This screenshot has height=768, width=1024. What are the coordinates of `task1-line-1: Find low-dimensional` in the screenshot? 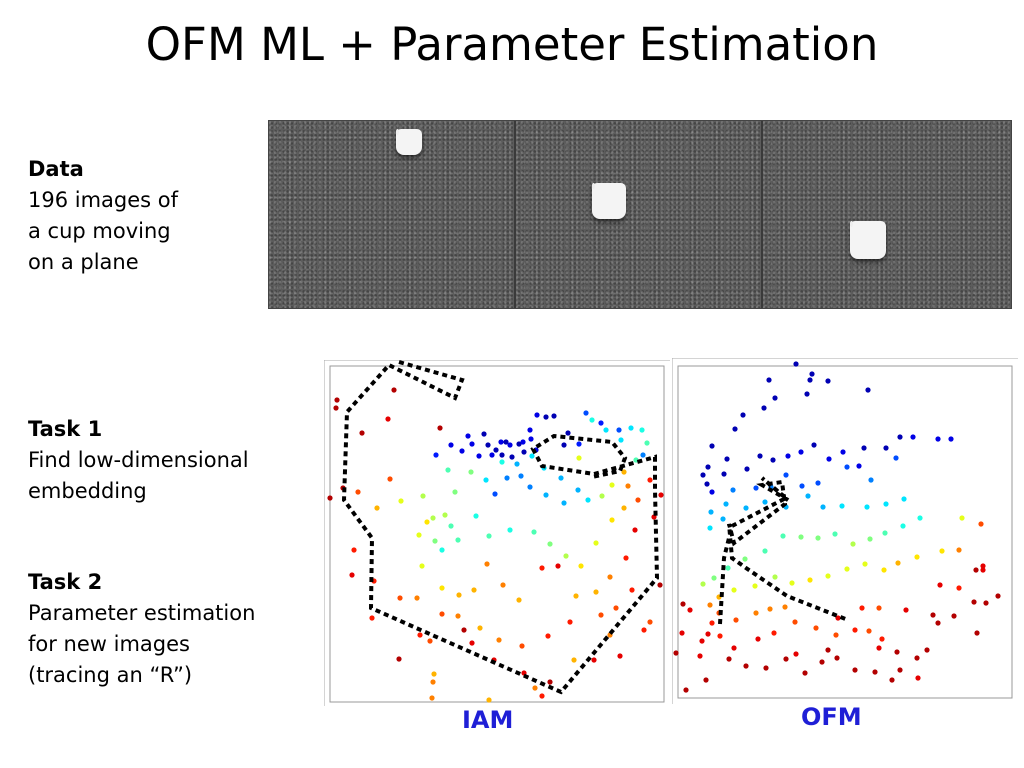 It's located at (138, 460).